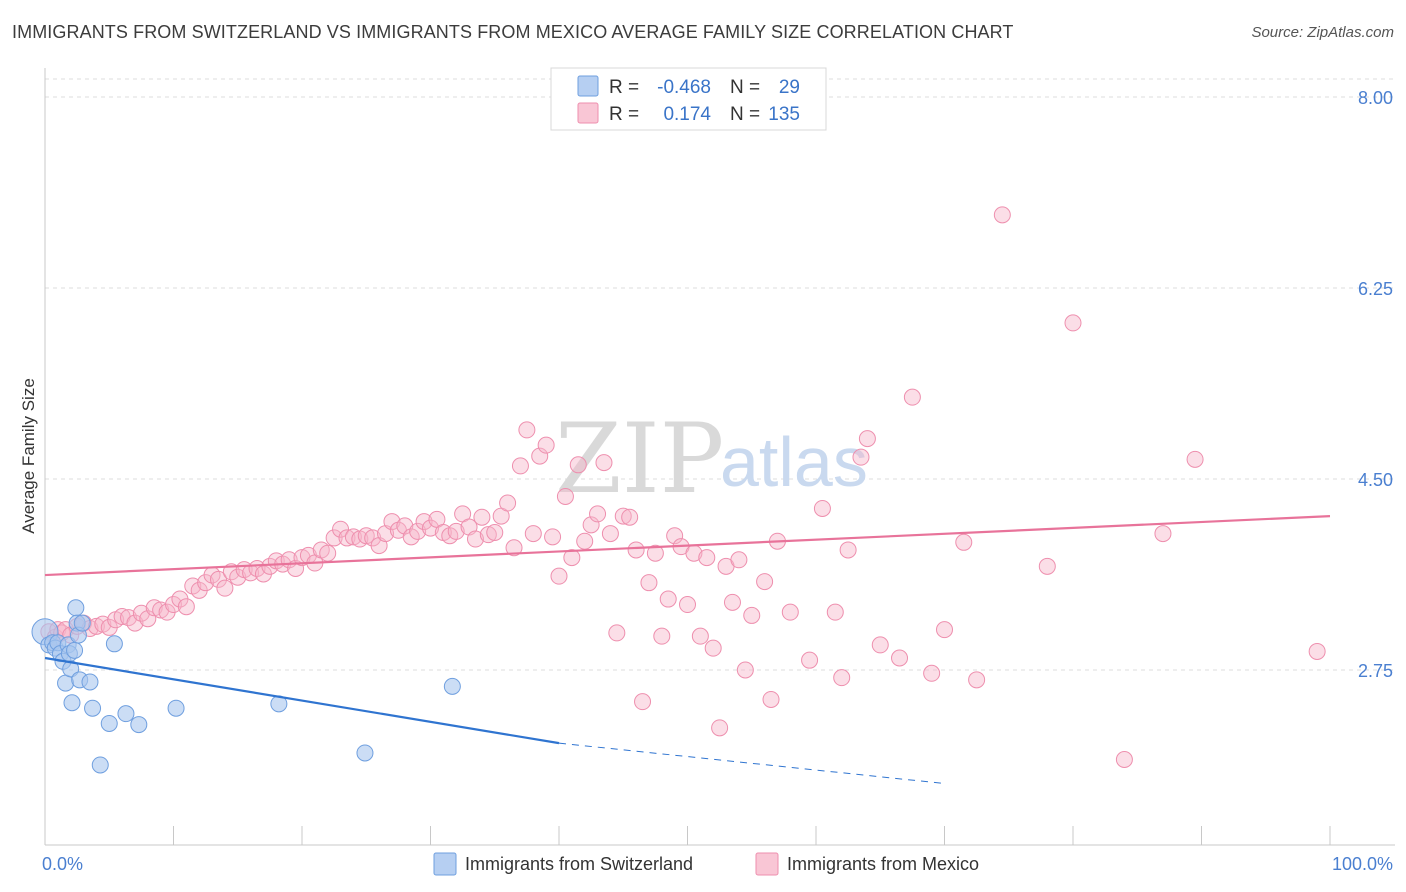 This screenshot has width=1406, height=892. I want to click on stats-legend-box: R = -0.468 N = 29 R = 0.174 N = 135, so click(688, 99).